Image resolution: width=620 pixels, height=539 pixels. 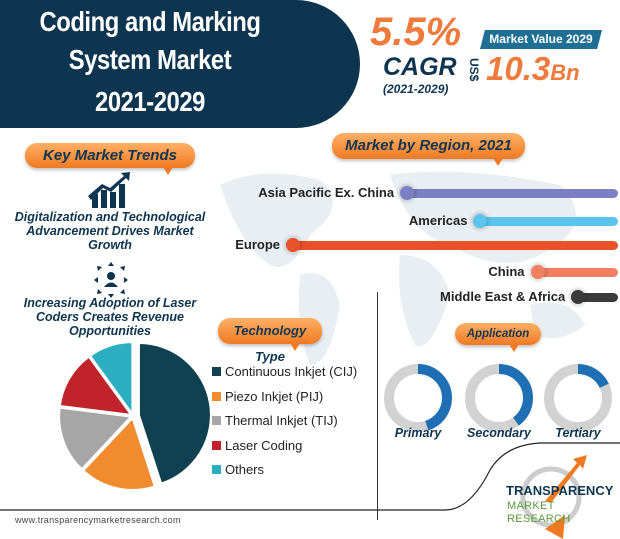 I want to click on region-label: Europe, so click(x=257, y=244).